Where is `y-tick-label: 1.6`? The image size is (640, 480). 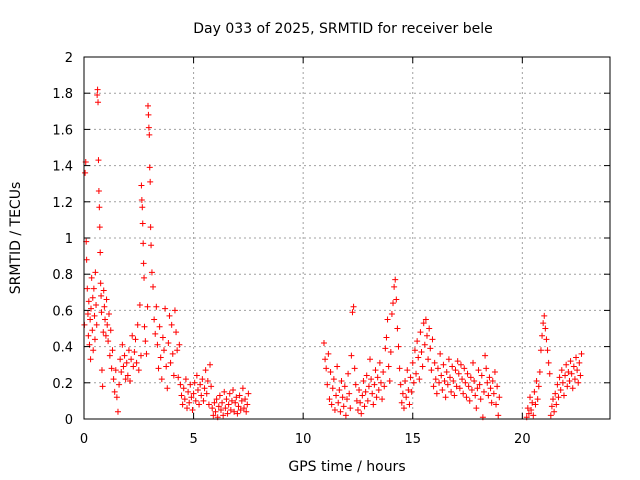
y-tick-label: 1.6 is located at coordinates (62, 130).